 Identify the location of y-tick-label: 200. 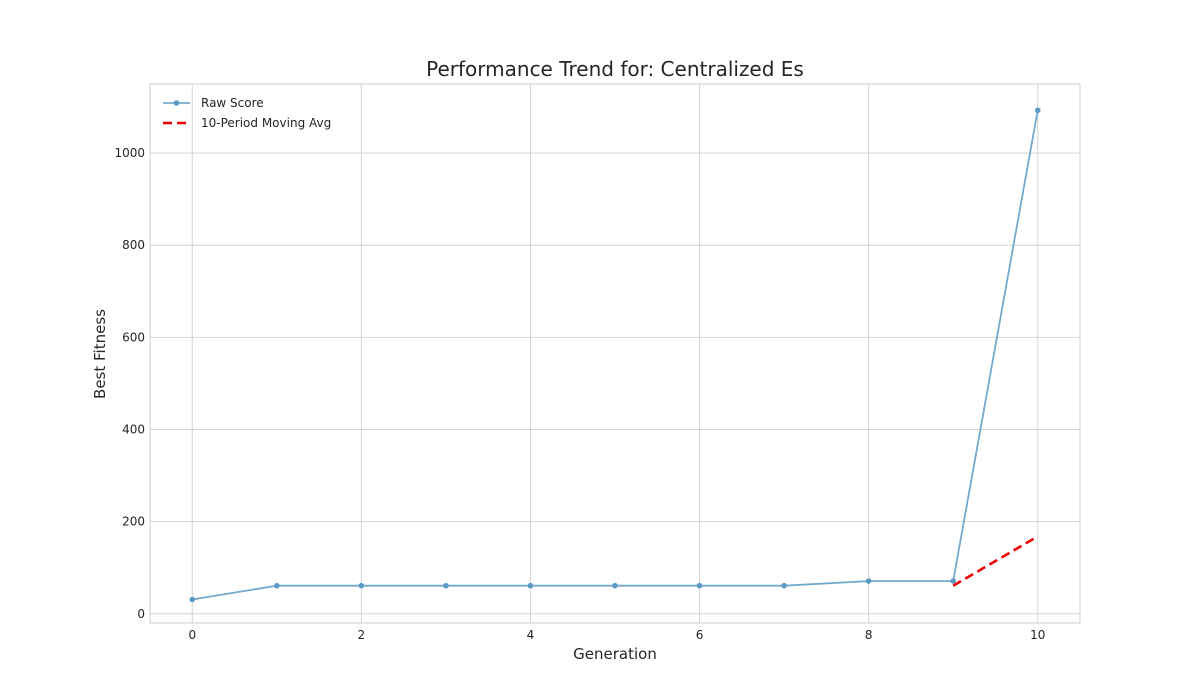
(133, 522).